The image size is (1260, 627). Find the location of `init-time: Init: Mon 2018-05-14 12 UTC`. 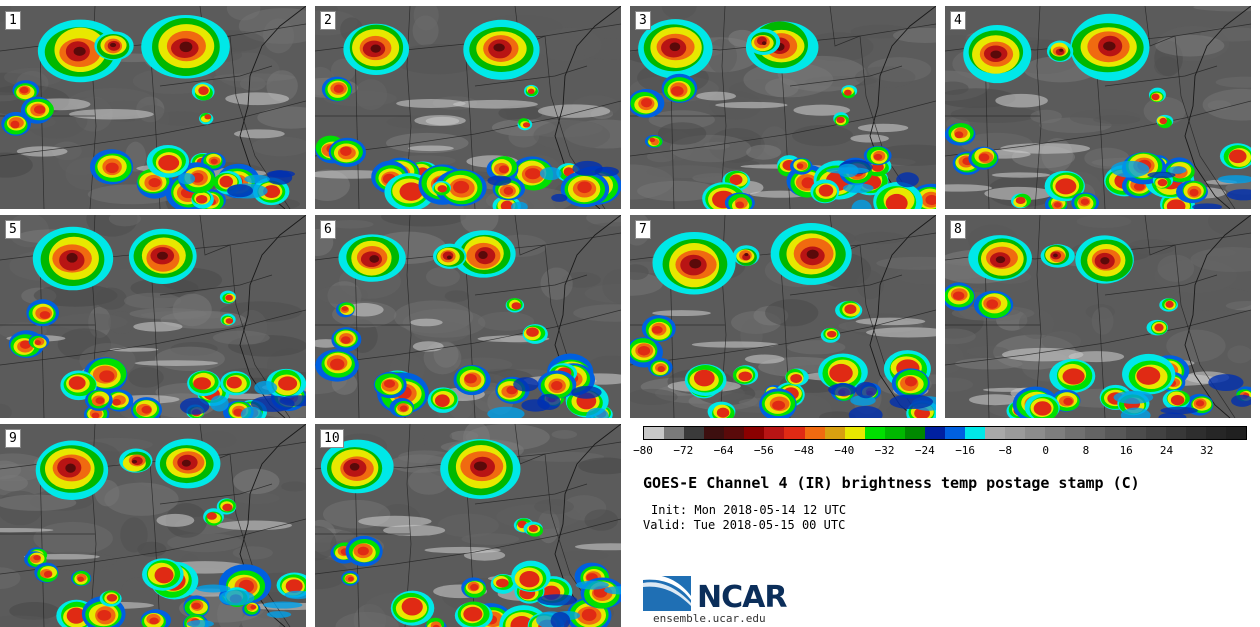

init-time: Init: Mon 2018-05-14 12 UTC is located at coordinates (749, 510).